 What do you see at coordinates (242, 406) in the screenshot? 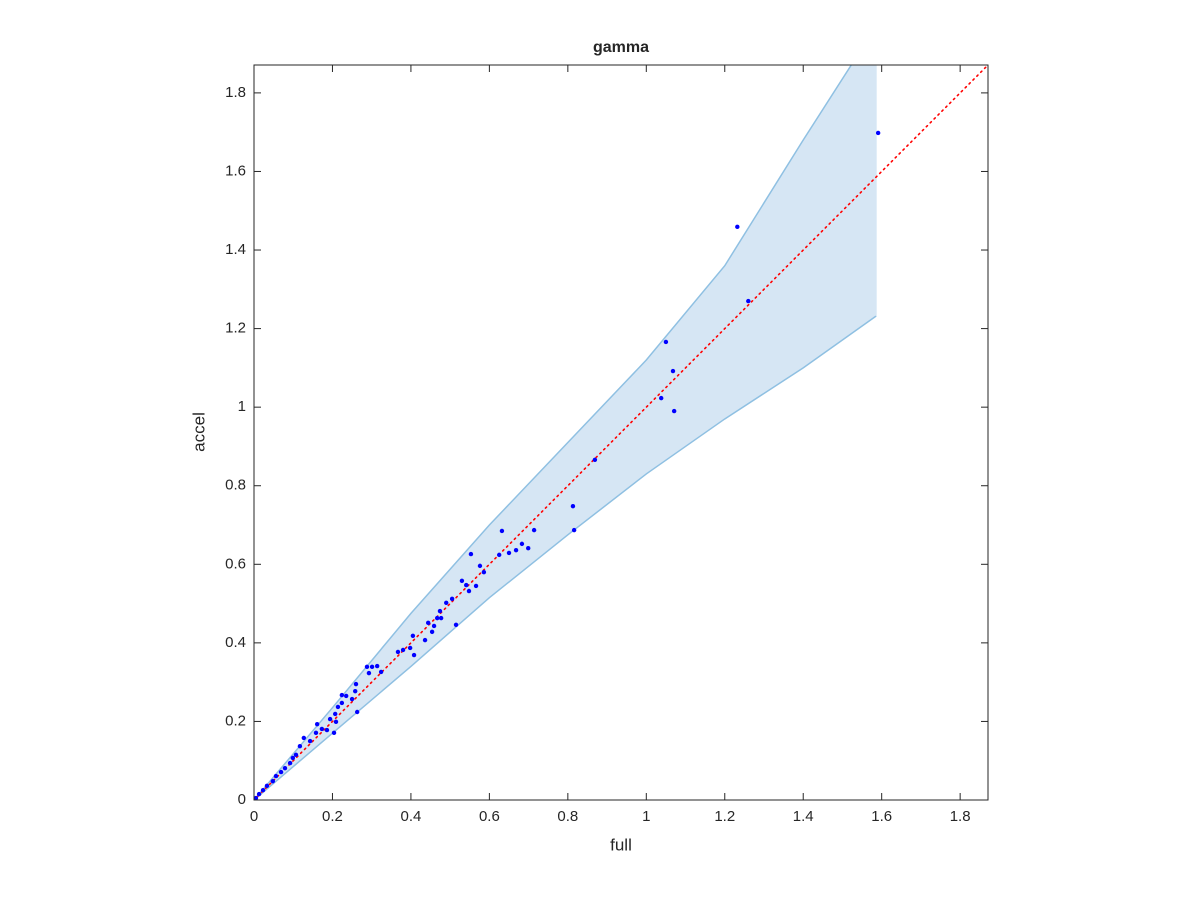
I see `y-tick-label: 1` at bounding box center [242, 406].